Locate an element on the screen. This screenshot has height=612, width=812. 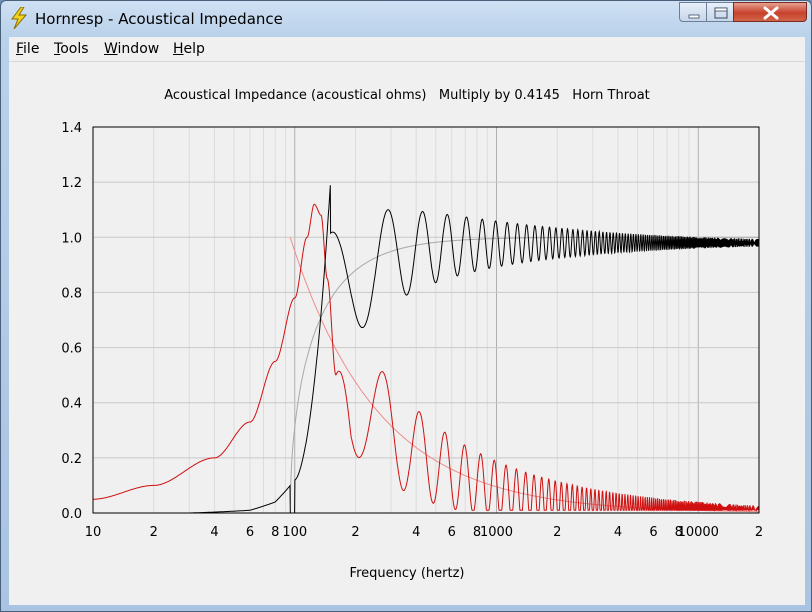
menu-file-accel: F is located at coordinates (20, 49).